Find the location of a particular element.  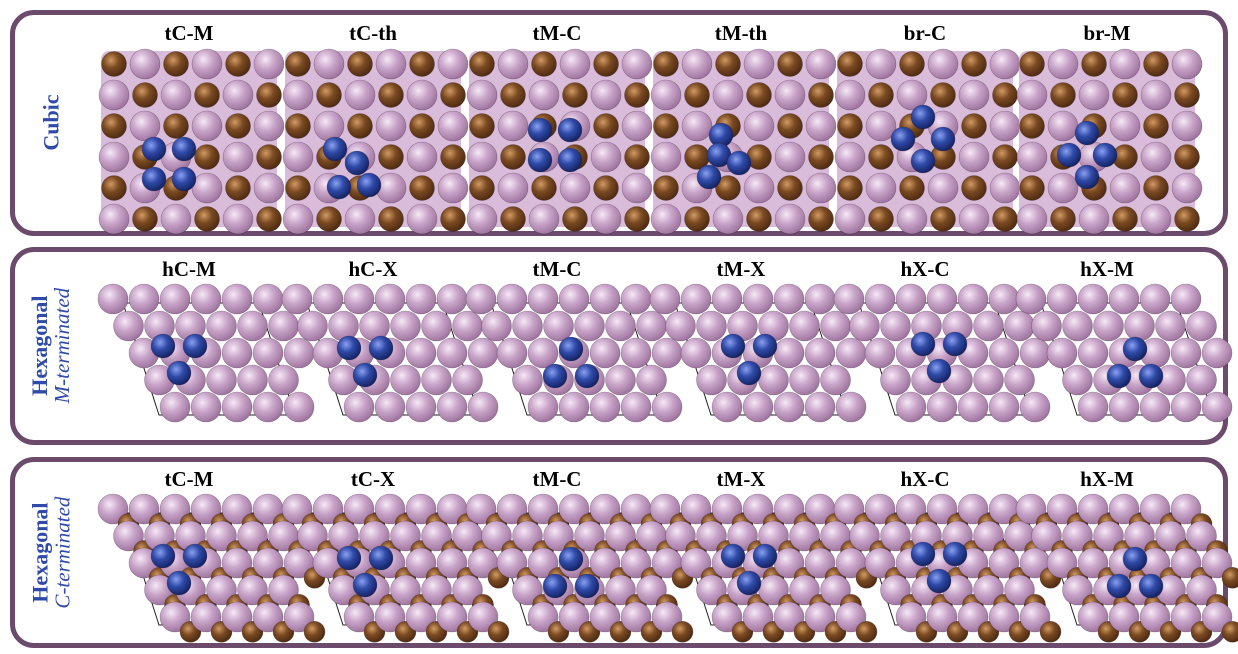

slab-label: hX-M is located at coordinates (1107, 479).